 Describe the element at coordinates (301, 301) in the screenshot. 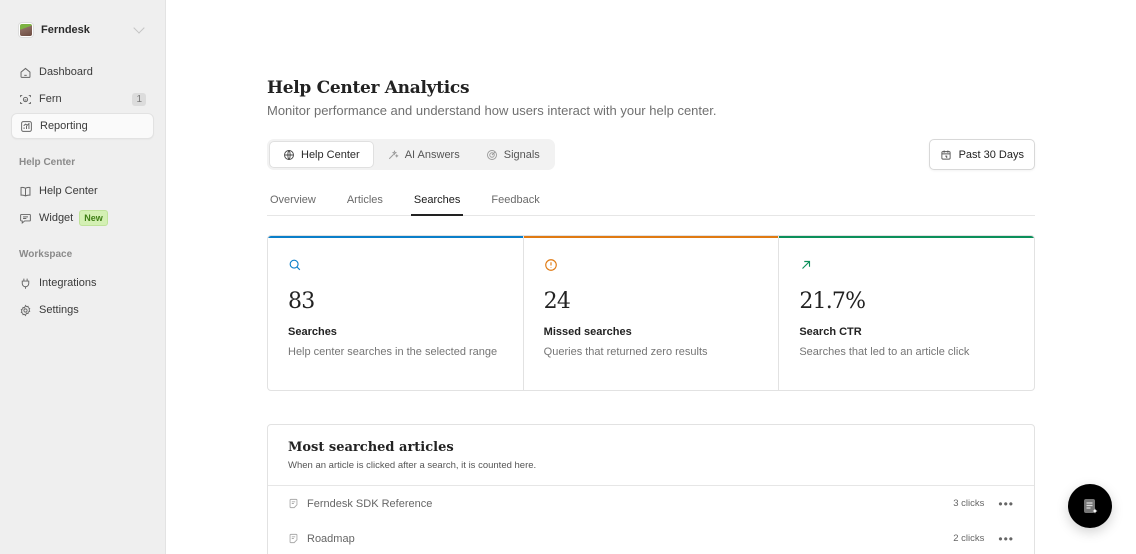

I see `stat-value: 83` at that location.